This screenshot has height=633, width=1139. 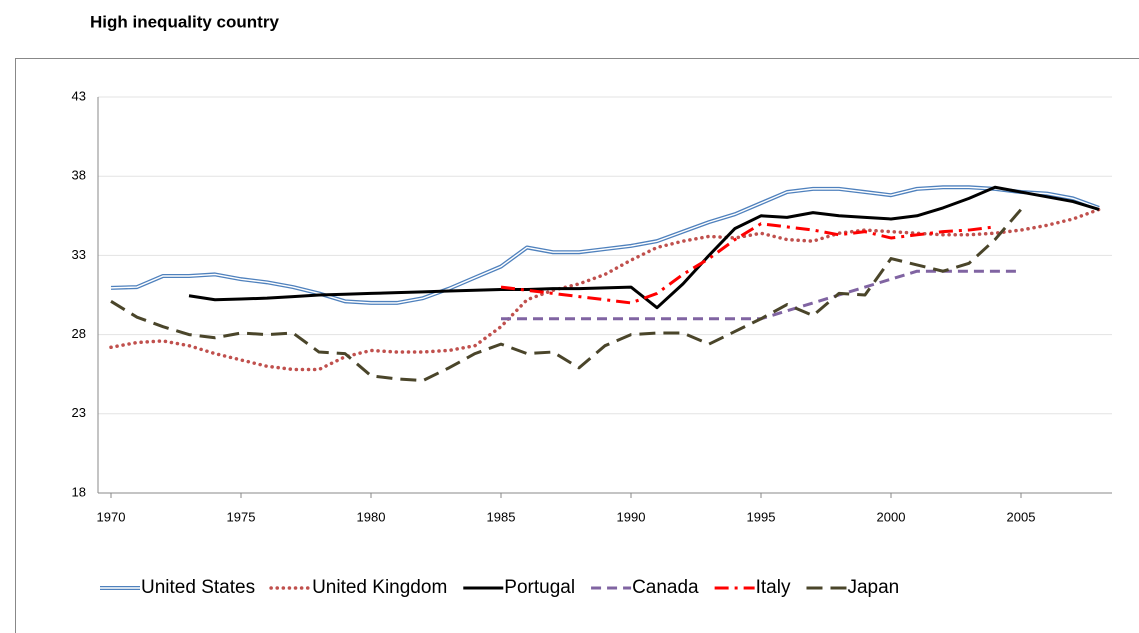 What do you see at coordinates (79, 333) in the screenshot?
I see `y-tick-label: 28` at bounding box center [79, 333].